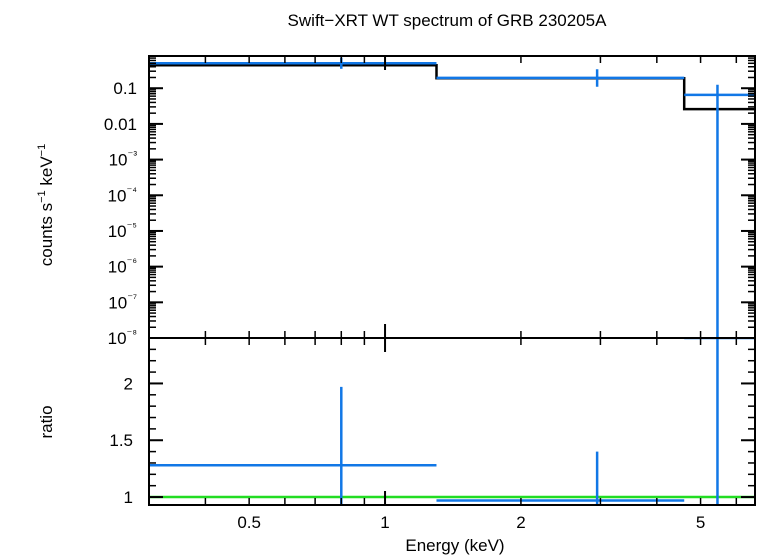 The width and height of the screenshot is (758, 556). What do you see at coordinates (46, 205) in the screenshot?
I see `top-panel-y-axis-title: counts s−1 keV−1` at bounding box center [46, 205].